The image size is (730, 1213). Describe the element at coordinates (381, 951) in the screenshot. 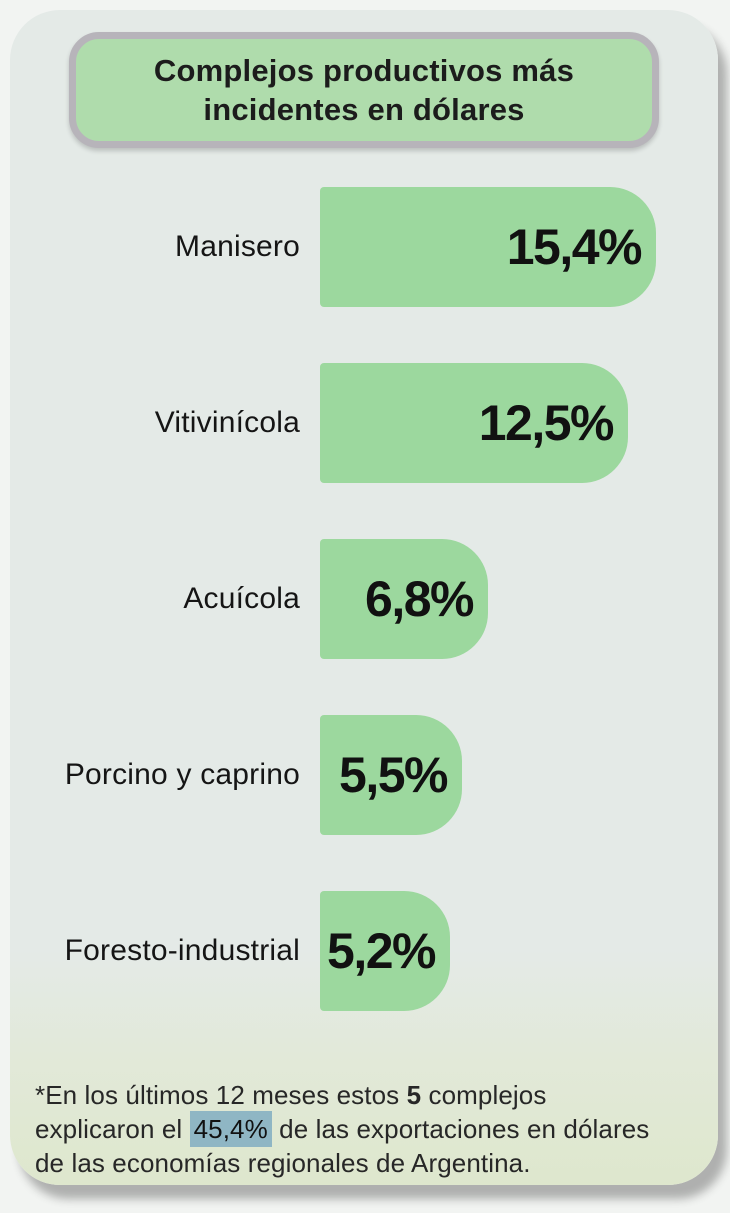

I see `bar-value-label: 5,2%` at that location.